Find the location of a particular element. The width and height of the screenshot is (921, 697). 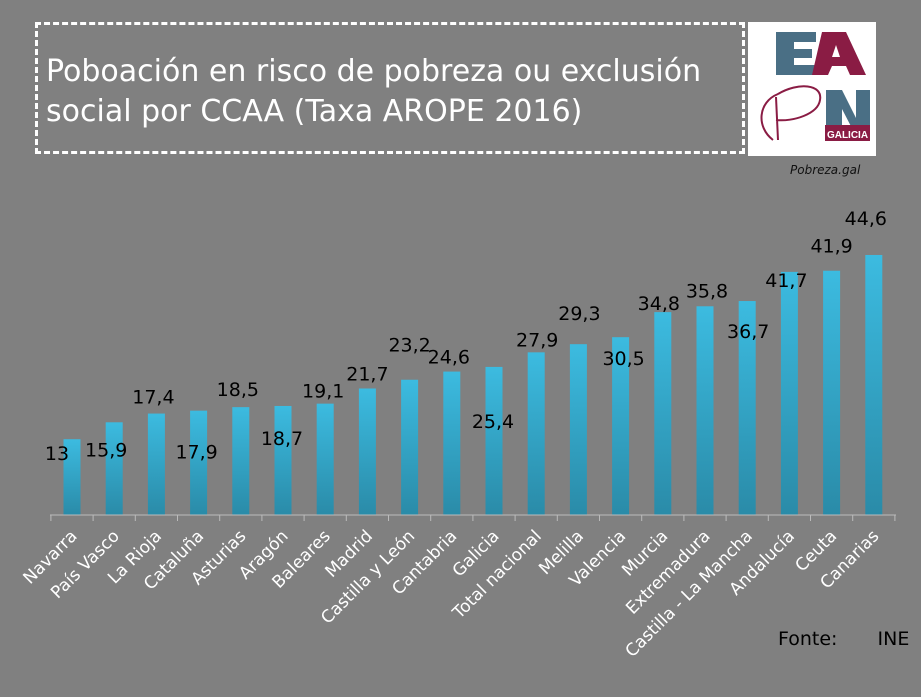

data-label: 25,4 is located at coordinates (493, 422).